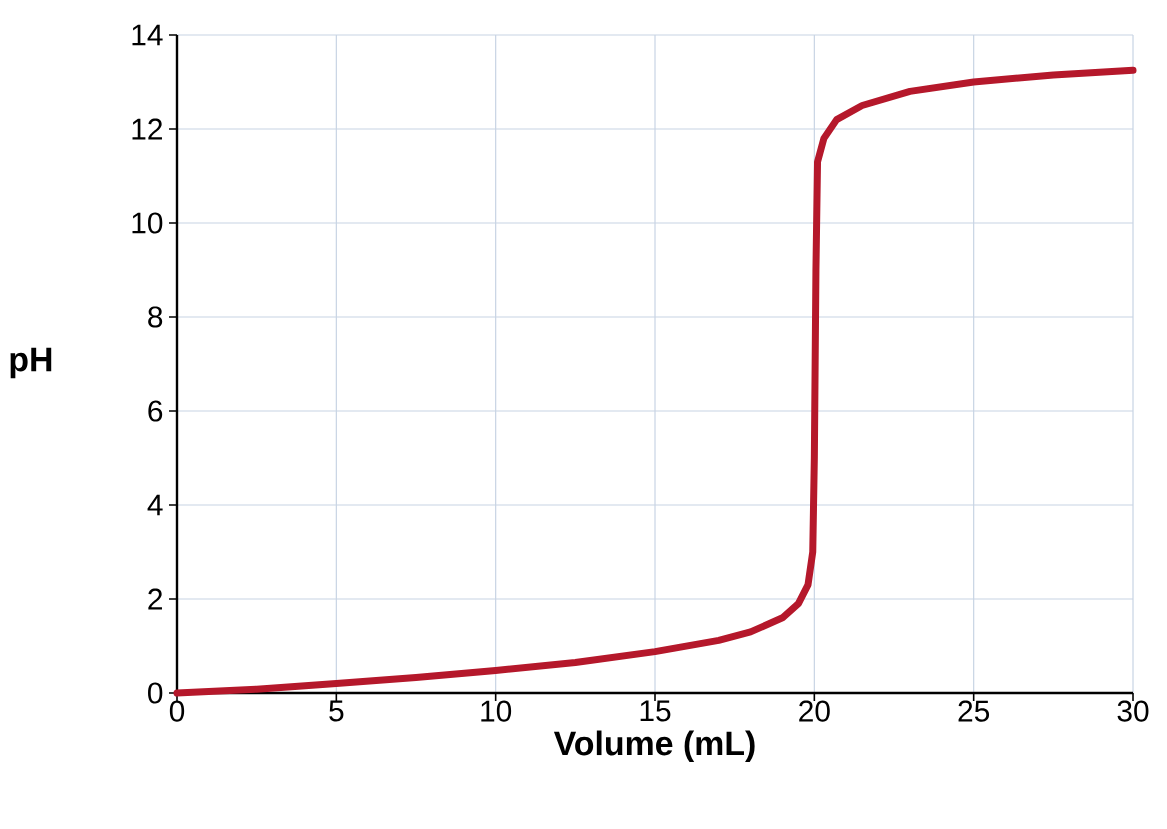 This screenshot has width=1167, height=829. Describe the element at coordinates (155, 505) in the screenshot. I see `y-tick-label: 4` at that location.